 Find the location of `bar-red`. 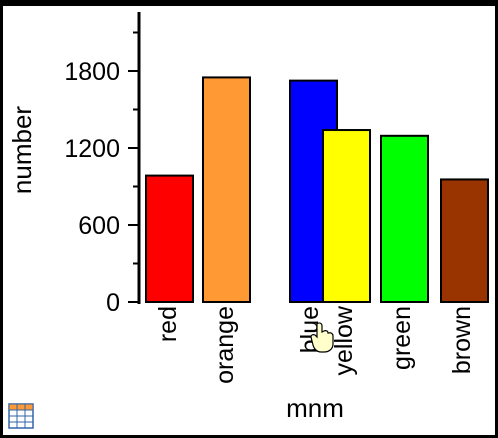

bar-red is located at coordinates (169, 238).